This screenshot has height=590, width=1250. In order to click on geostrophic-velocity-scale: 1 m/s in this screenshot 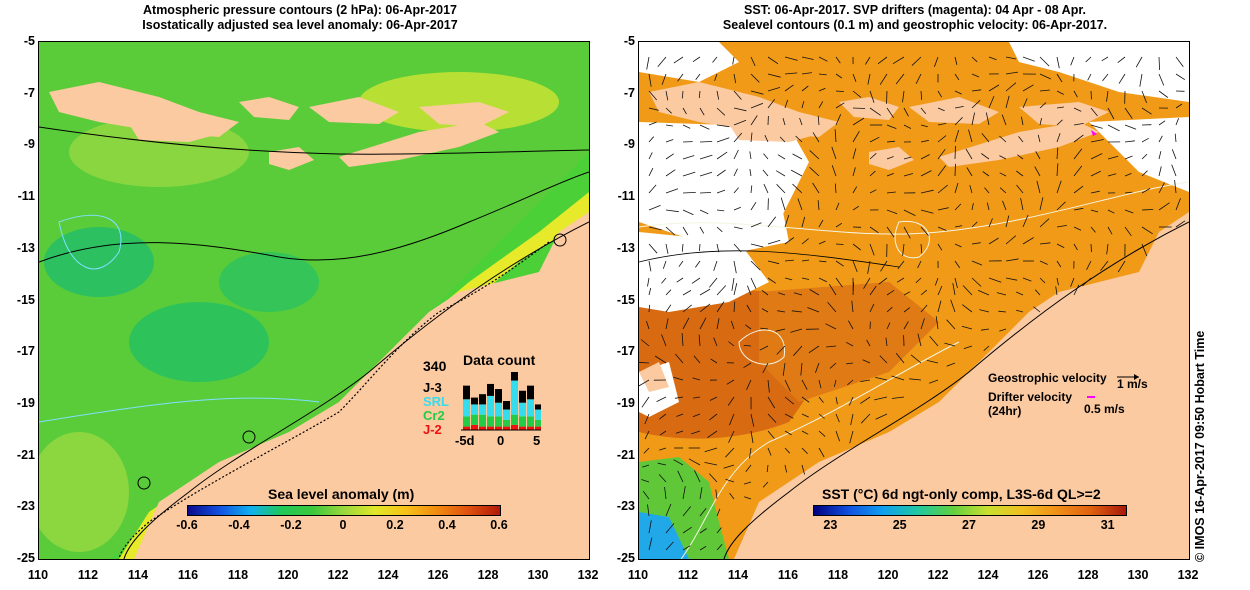, I will do `click(1132, 384)`.